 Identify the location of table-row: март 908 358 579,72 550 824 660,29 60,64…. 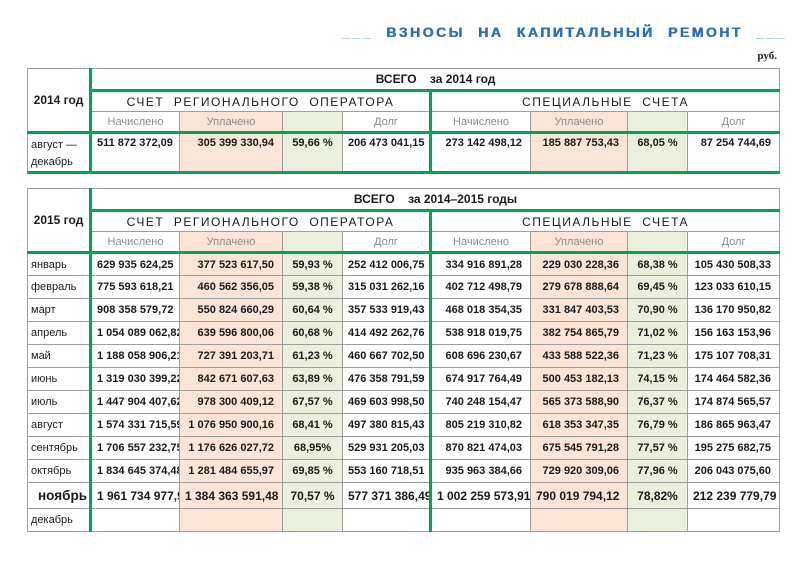
(404, 310).